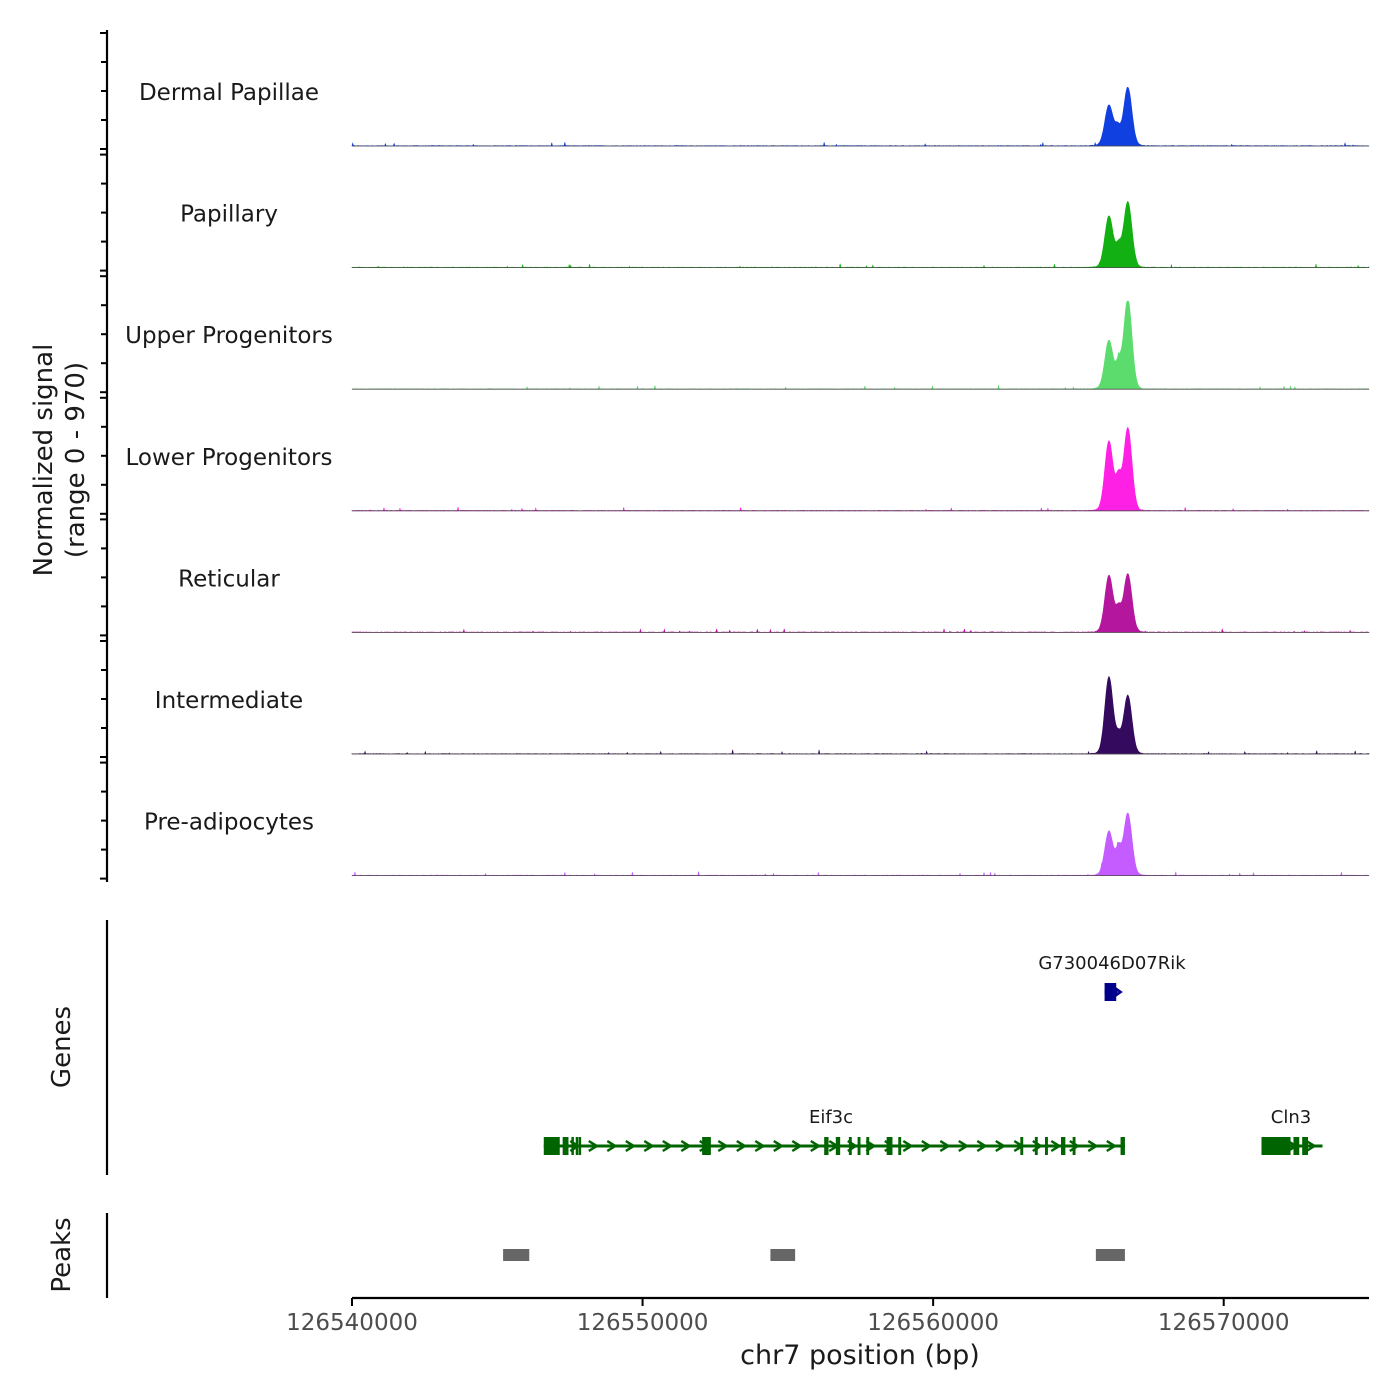  What do you see at coordinates (1112, 977) in the screenshot?
I see `gene-g730046d07rik: G730046D07Rik` at bounding box center [1112, 977].